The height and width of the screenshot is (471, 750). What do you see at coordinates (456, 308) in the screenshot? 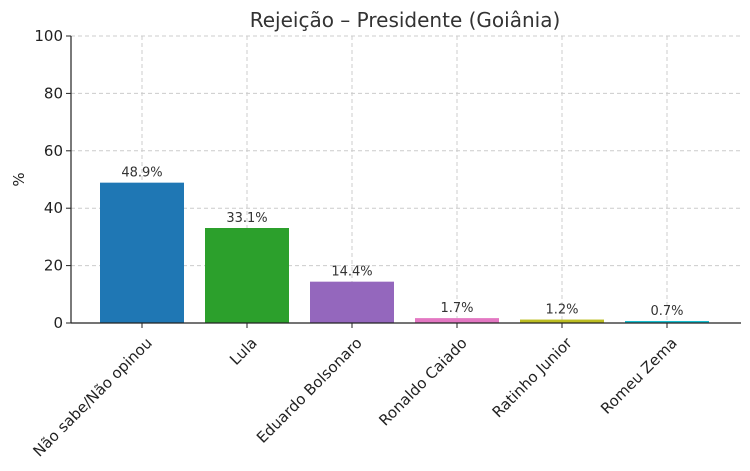
I see `bar-data-label: 1.7%` at bounding box center [456, 308].